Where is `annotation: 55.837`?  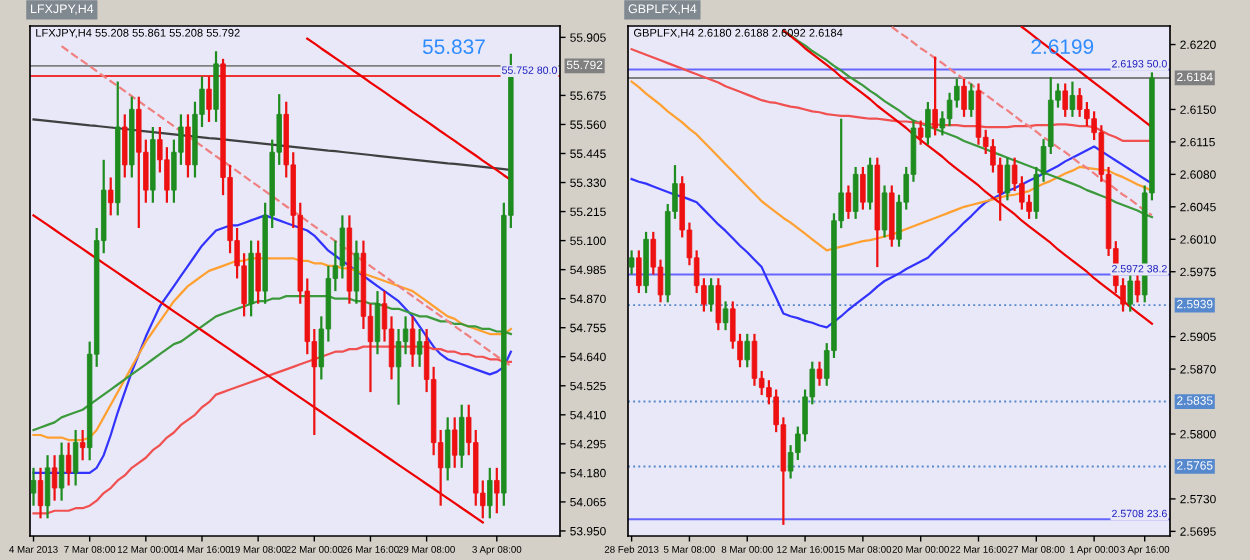 annotation: 55.837 is located at coordinates (453, 47).